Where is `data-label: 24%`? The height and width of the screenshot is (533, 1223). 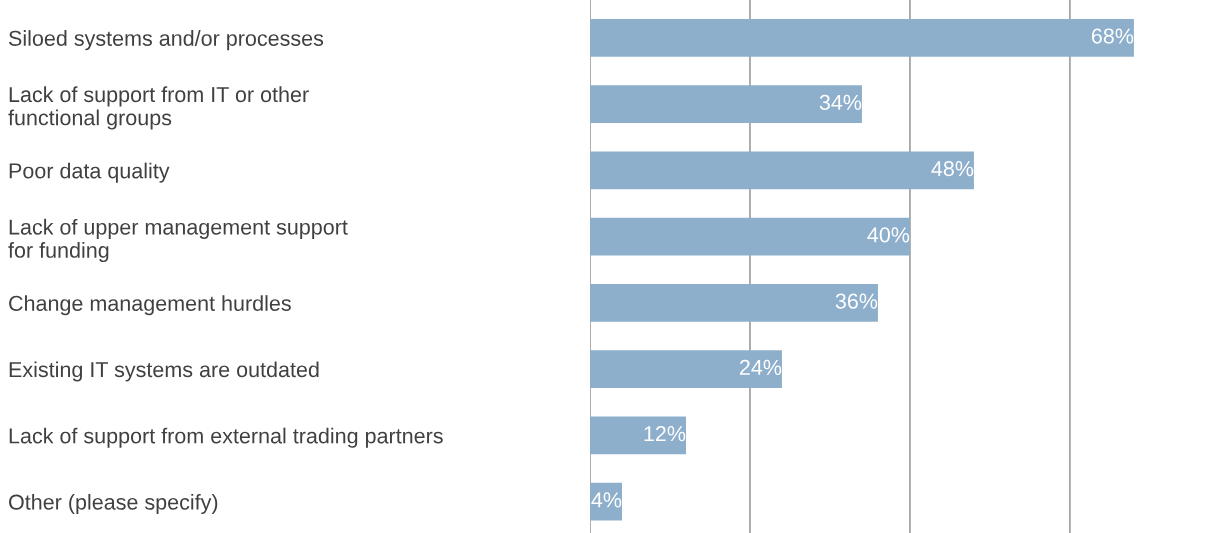
data-label: 24% is located at coordinates (760, 367).